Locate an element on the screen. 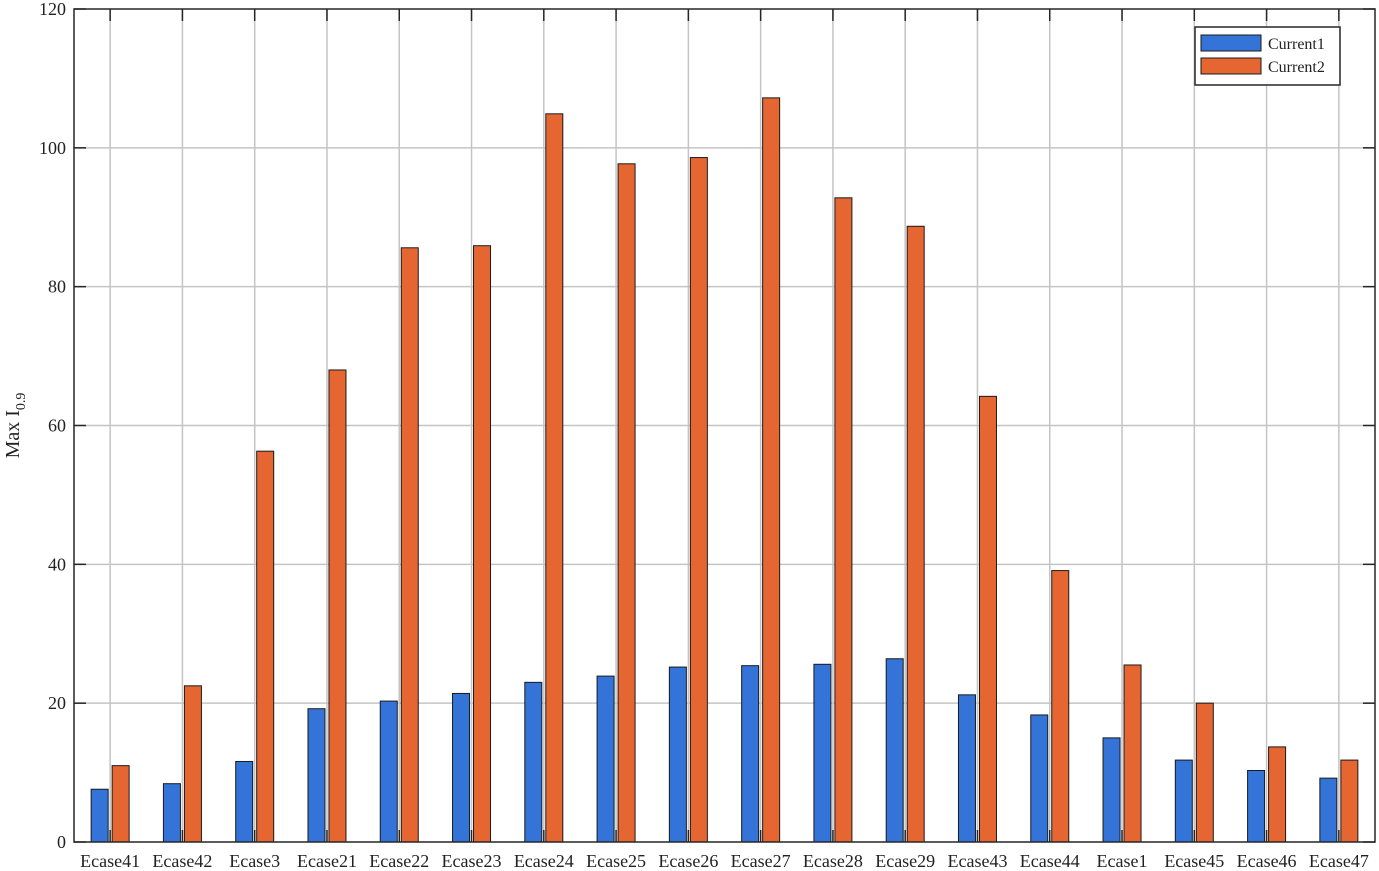 The height and width of the screenshot is (871, 1379). bar-current2-ecase43 is located at coordinates (987, 619).